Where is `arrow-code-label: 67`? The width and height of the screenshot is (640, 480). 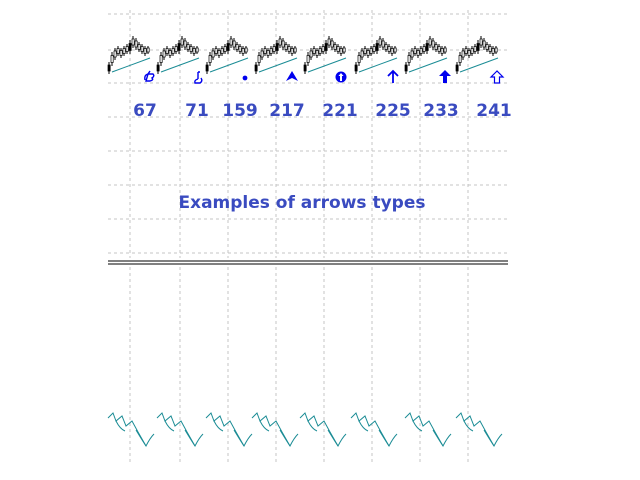 arrow-code-label: 67 is located at coordinates (145, 111).